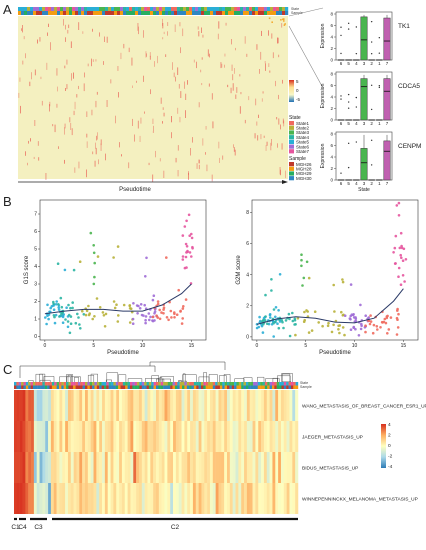  Describe the element at coordinates (304, 164) in the screenshot. I see `legend-sample-label: MGH26` at that location.